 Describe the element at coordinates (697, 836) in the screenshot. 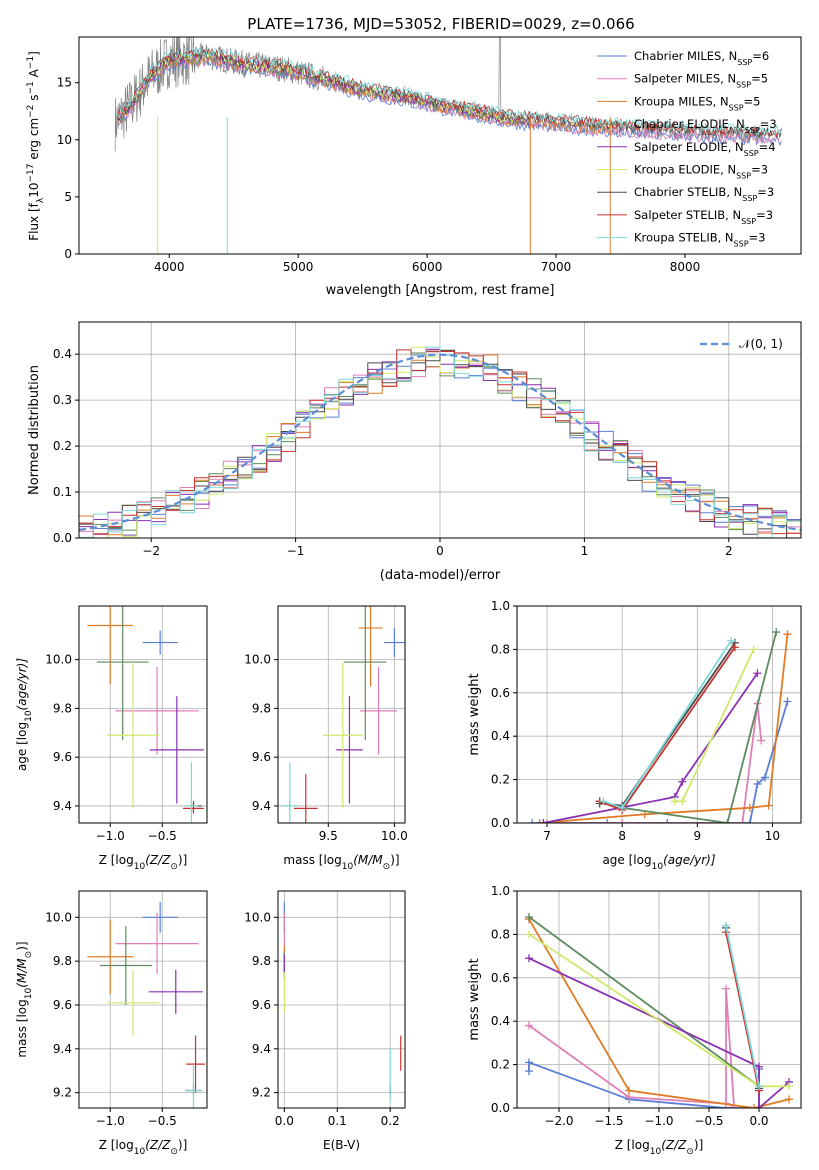

I see `x-tick-label: 9` at that location.